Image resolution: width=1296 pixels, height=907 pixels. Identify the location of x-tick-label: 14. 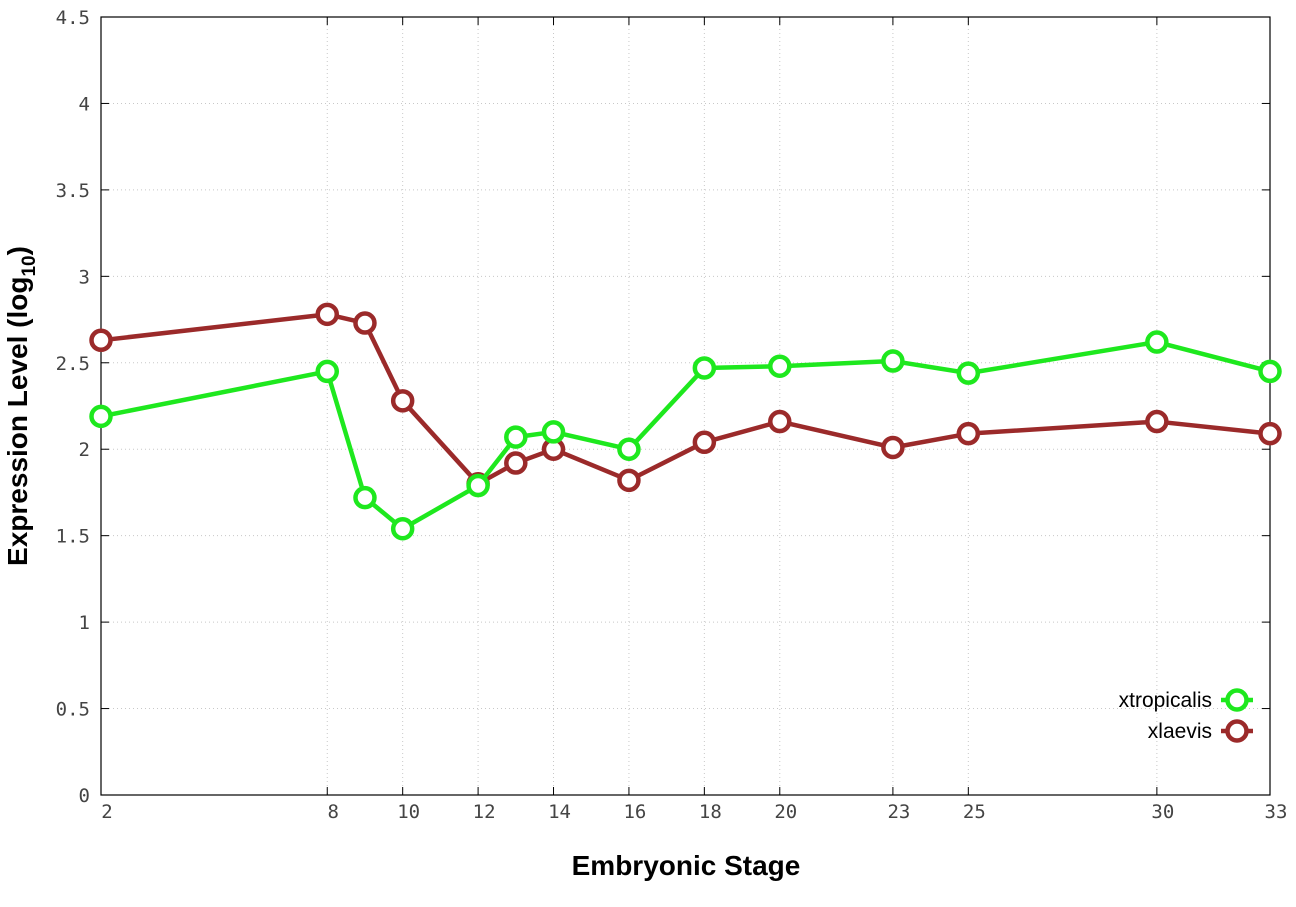
(559, 812).